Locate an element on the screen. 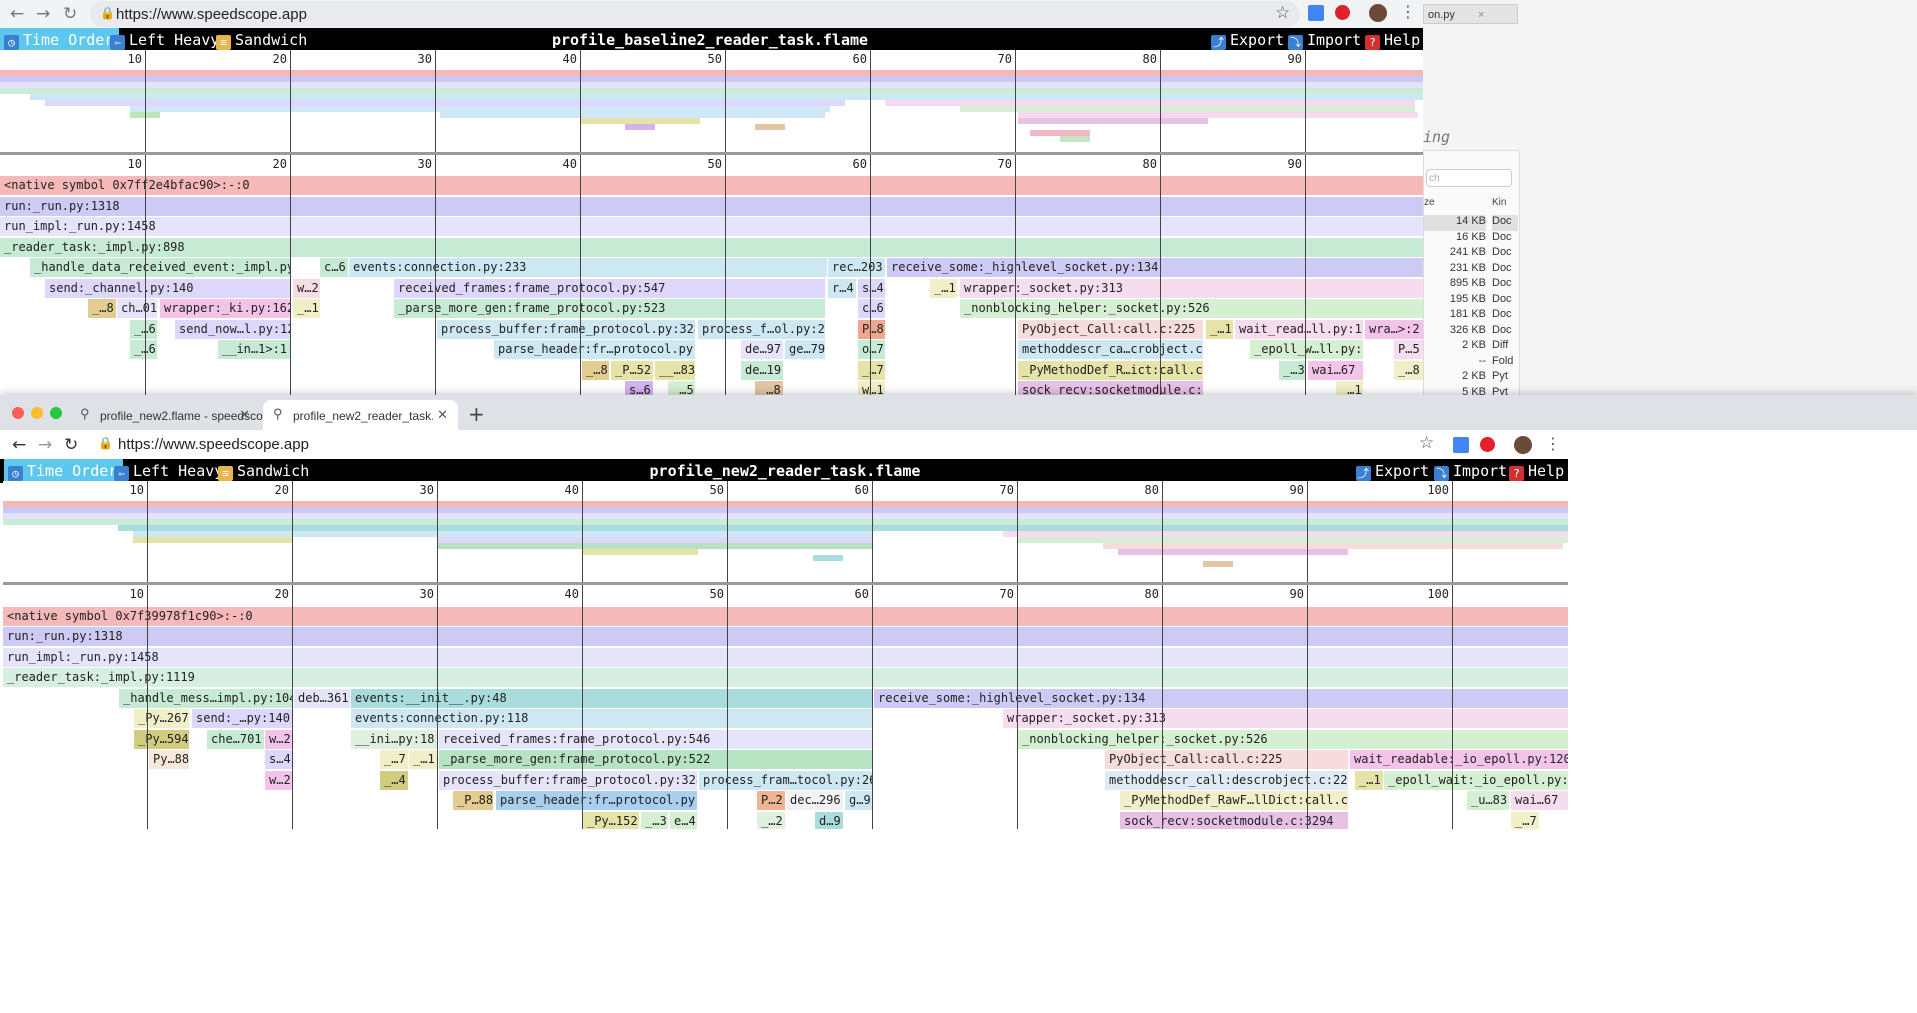  stack-frame: _…3 is located at coordinates (1292, 370).